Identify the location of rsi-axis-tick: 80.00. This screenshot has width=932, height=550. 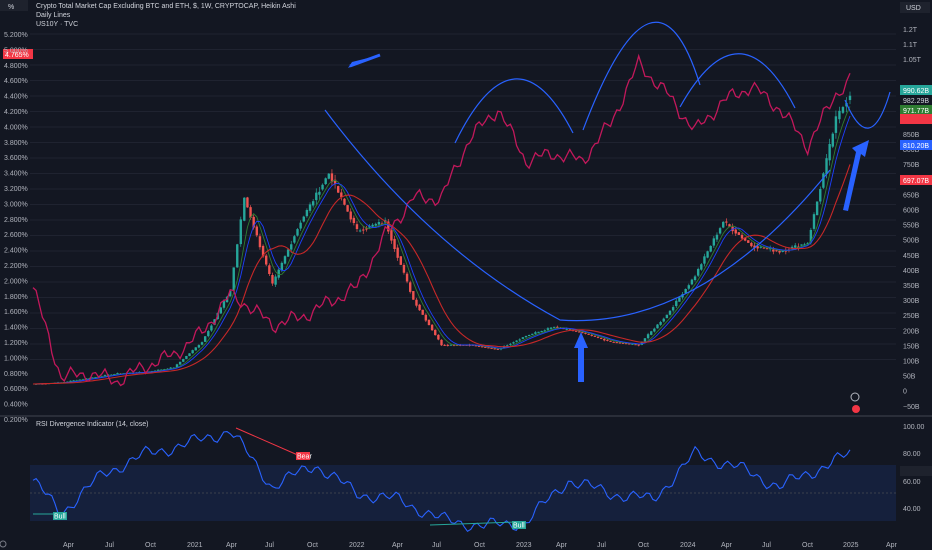
(912, 454).